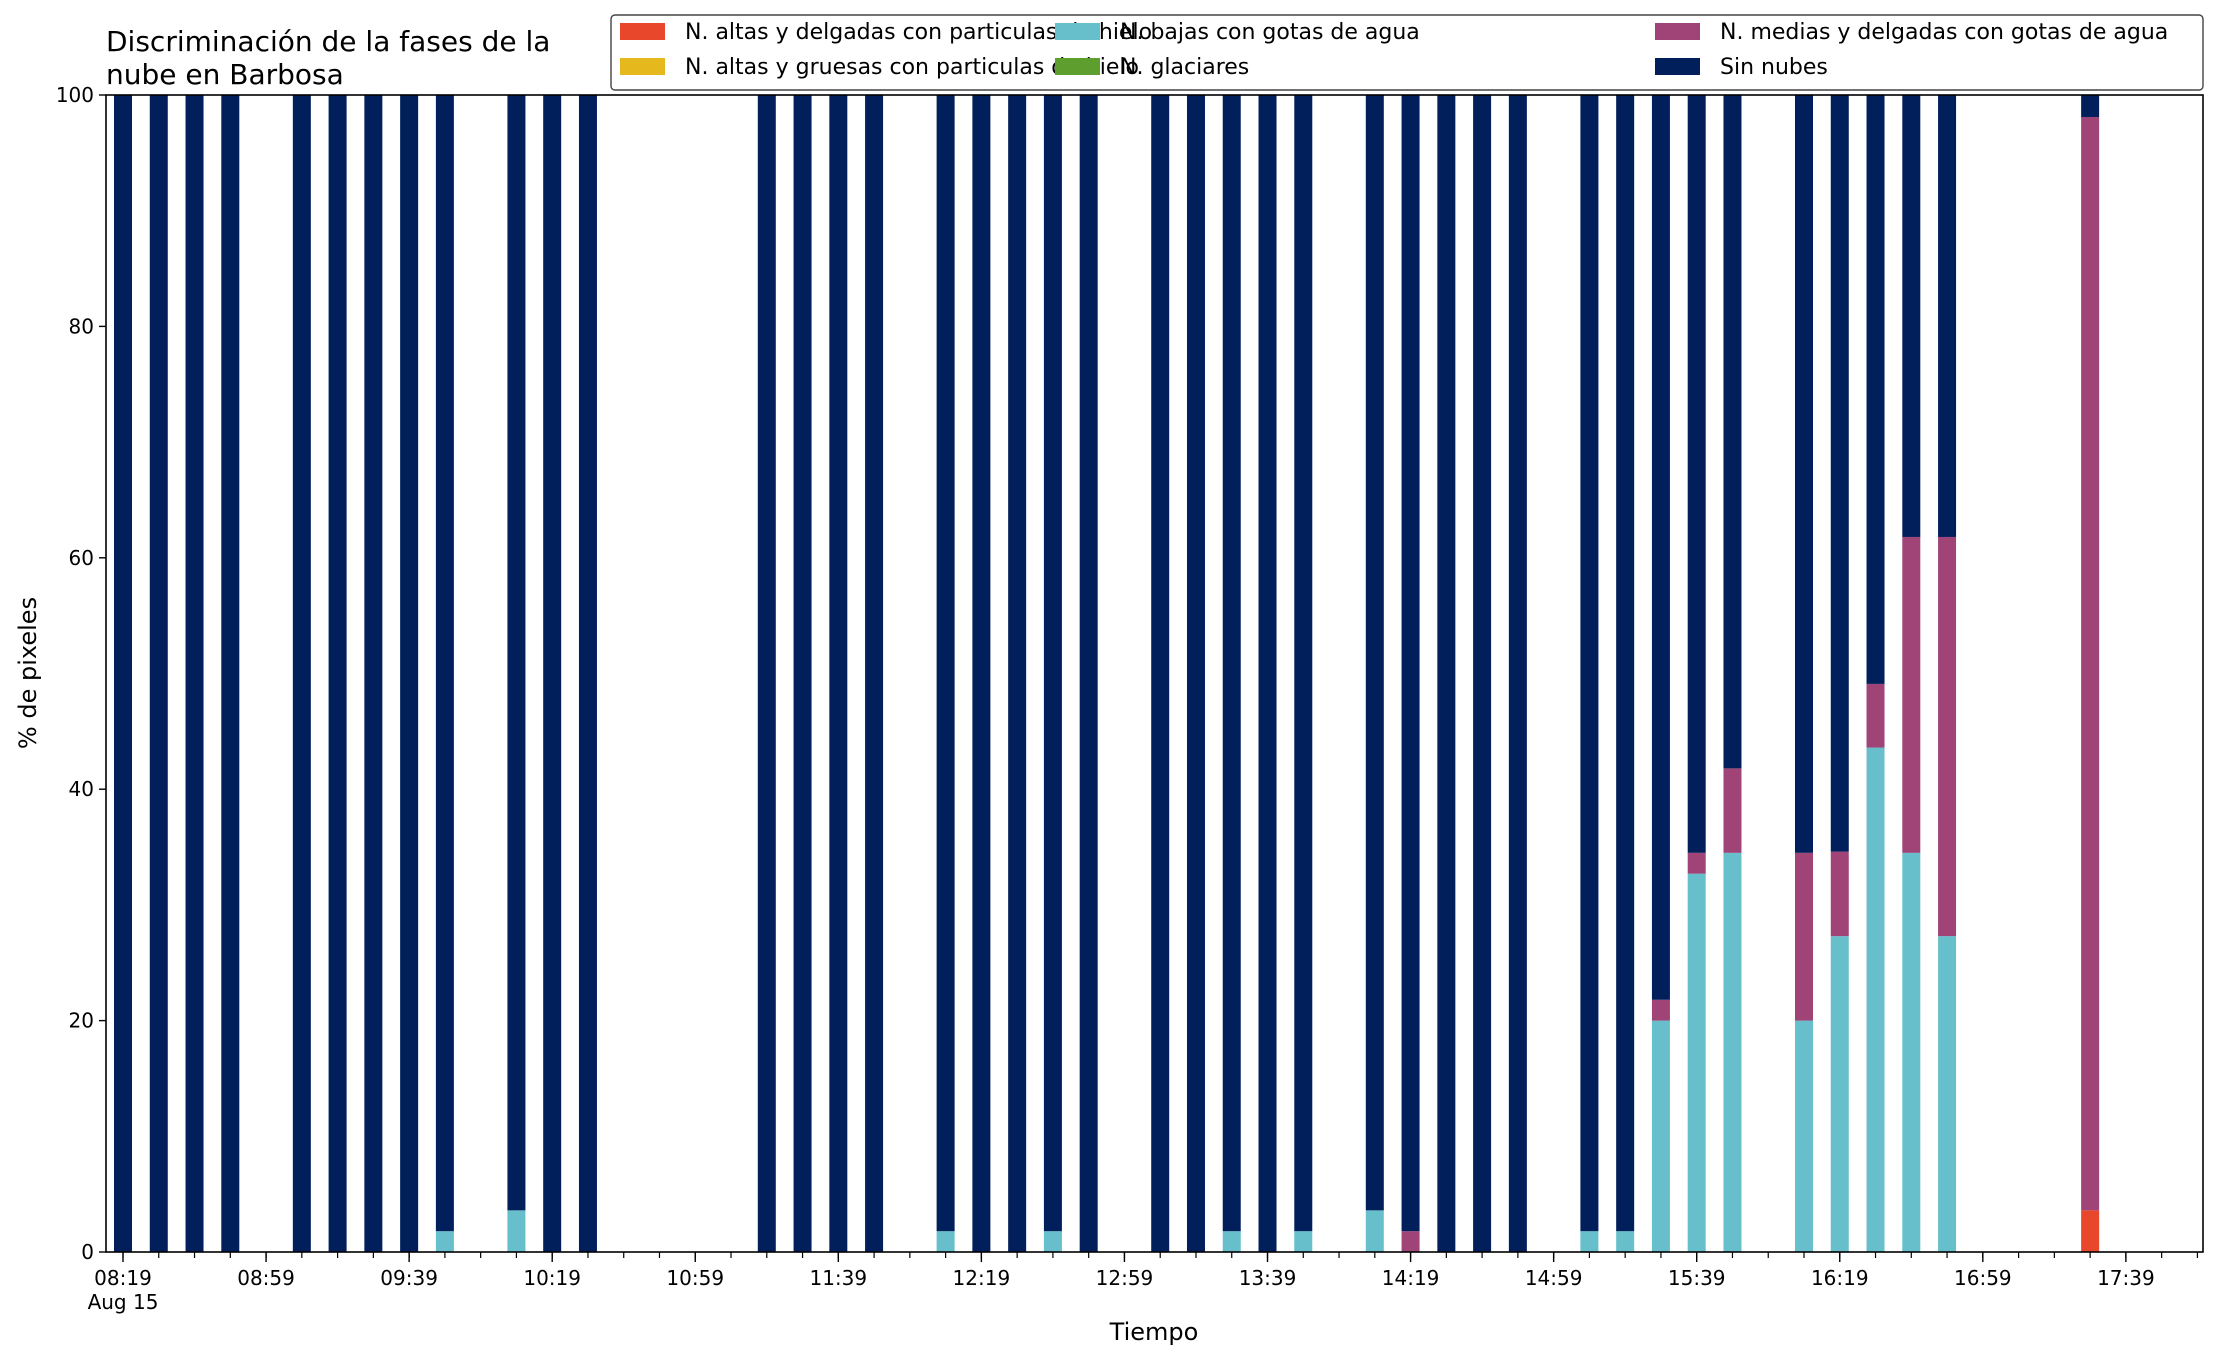  I want to click on x-tick-label: 10:59, so click(695, 1278).